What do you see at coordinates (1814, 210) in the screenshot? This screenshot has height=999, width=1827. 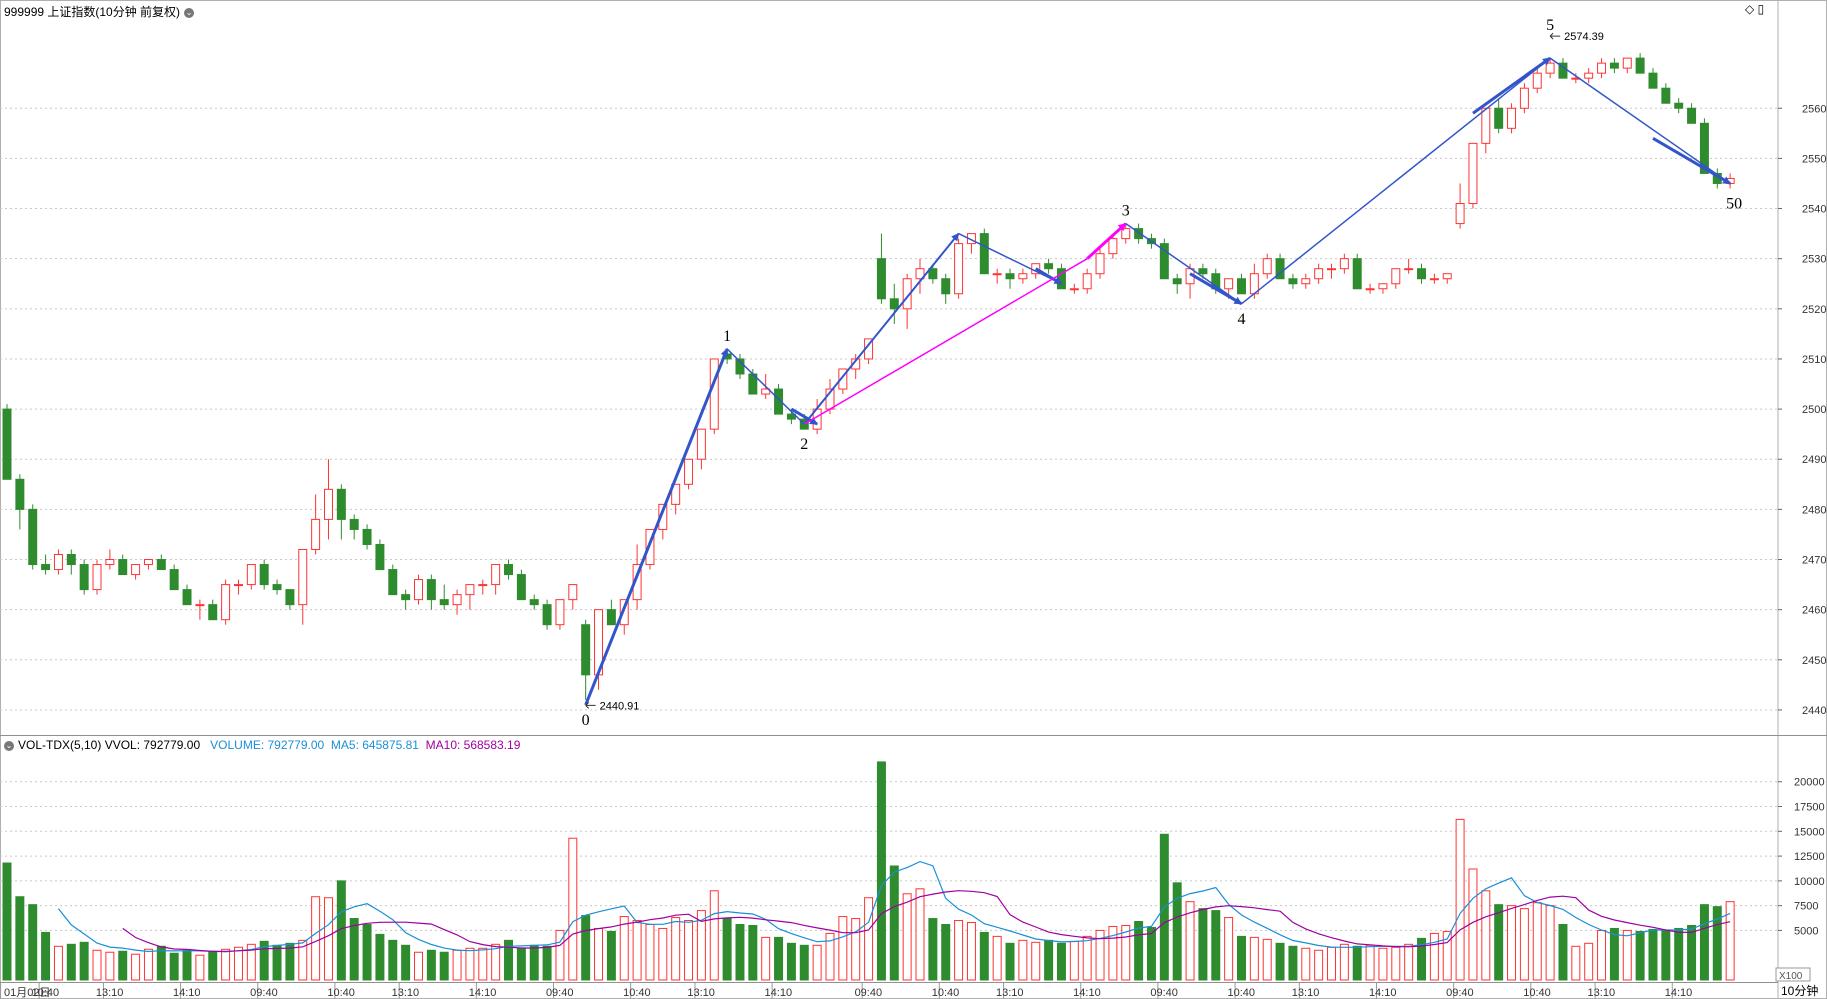 I see `price-tick-label: 2540` at bounding box center [1814, 210].